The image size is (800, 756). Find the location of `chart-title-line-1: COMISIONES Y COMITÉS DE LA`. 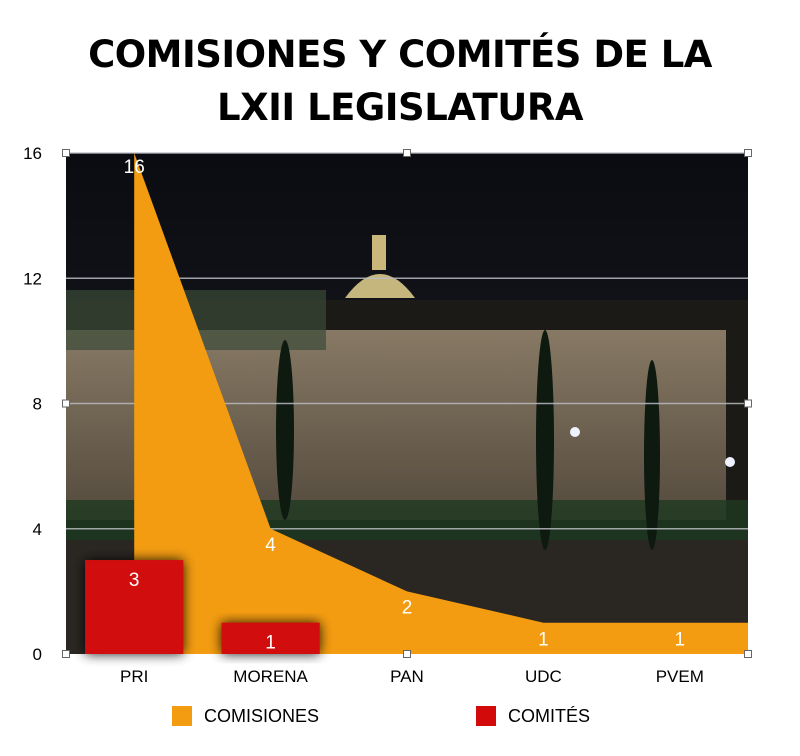

chart-title-line-1: COMISIONES Y COMITÉS DE LA is located at coordinates (400, 54).